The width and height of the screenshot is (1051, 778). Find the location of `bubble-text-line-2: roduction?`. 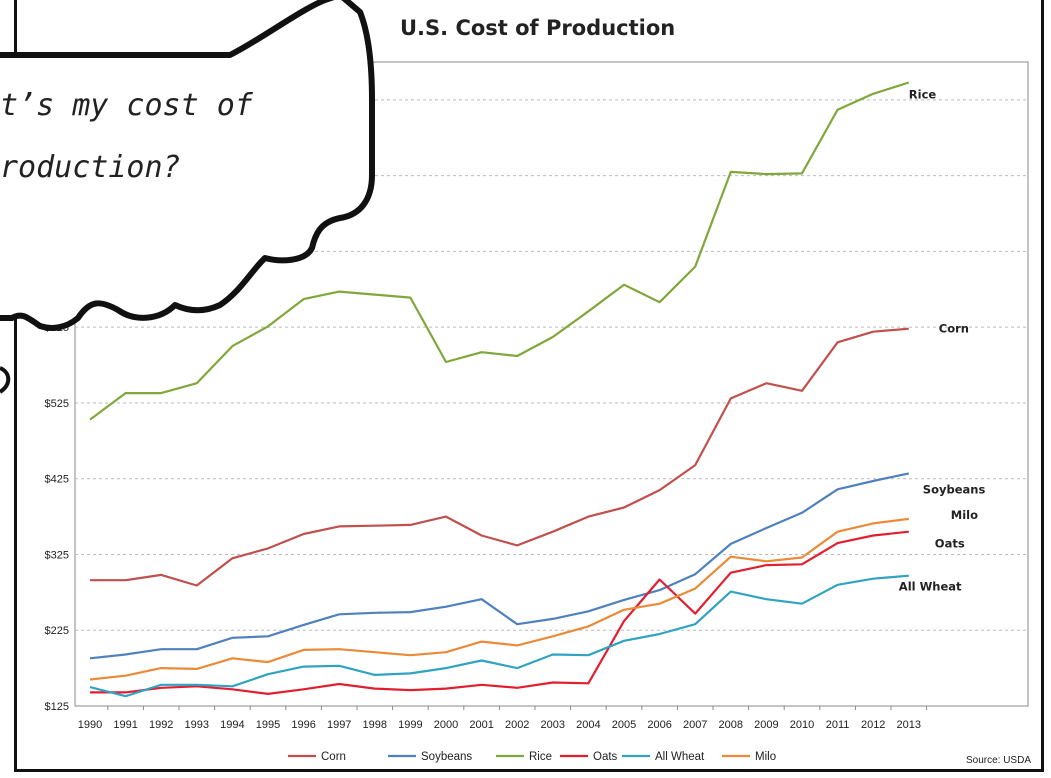

bubble-text-line-2: roduction? is located at coordinates (90, 167).